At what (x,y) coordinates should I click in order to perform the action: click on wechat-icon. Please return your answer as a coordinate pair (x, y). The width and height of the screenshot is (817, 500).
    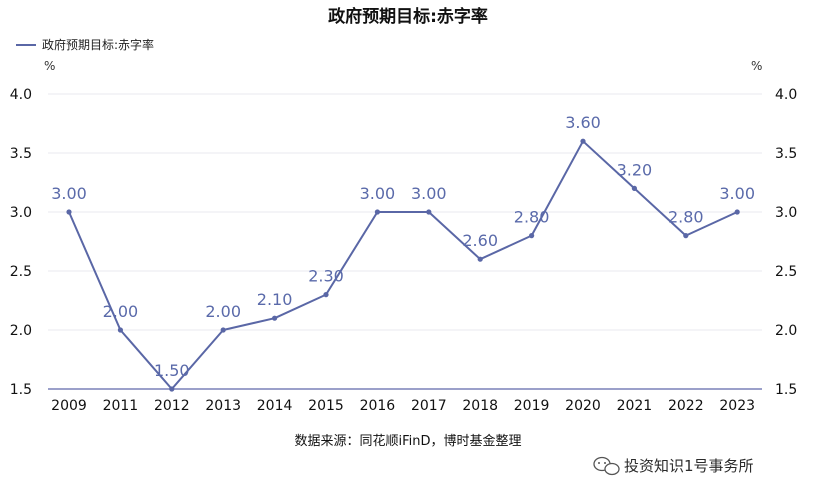
    Looking at the image, I should click on (606, 466).